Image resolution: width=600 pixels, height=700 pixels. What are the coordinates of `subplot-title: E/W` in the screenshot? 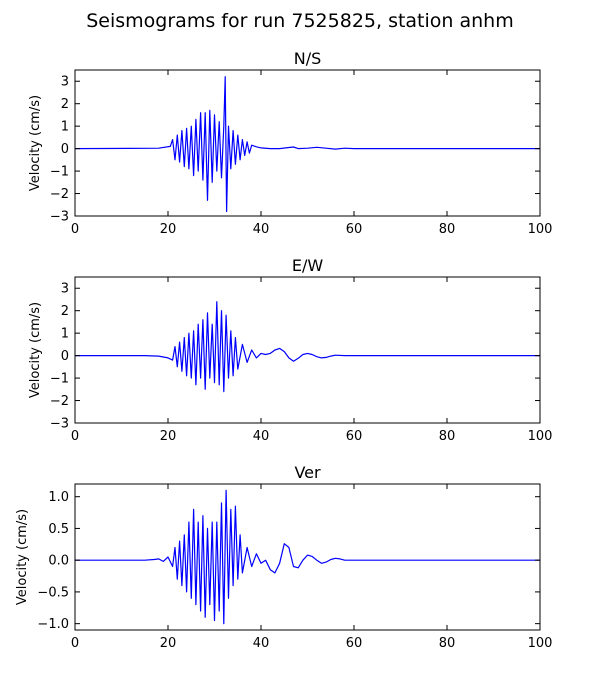 It's located at (308, 265).